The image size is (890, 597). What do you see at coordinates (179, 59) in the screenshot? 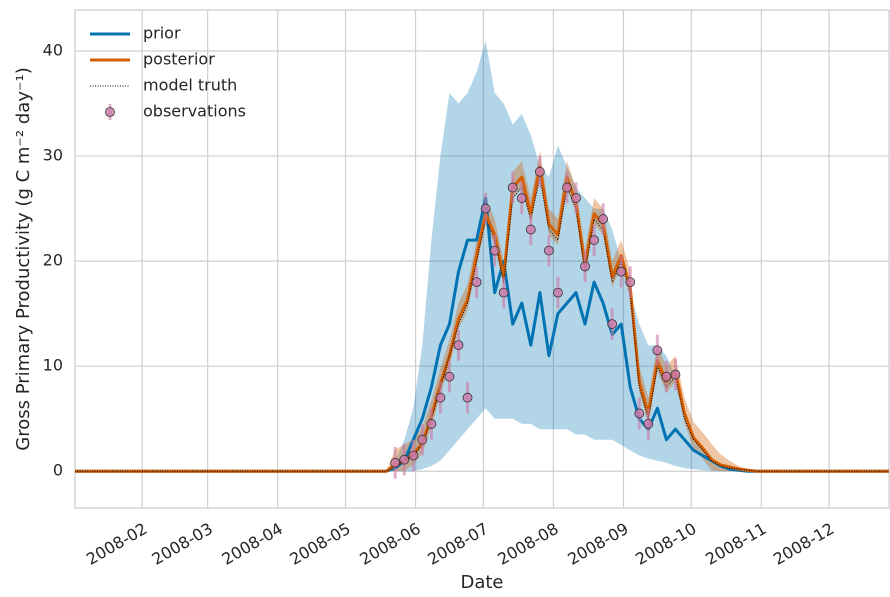
I see `legend-label: posterior` at bounding box center [179, 59].